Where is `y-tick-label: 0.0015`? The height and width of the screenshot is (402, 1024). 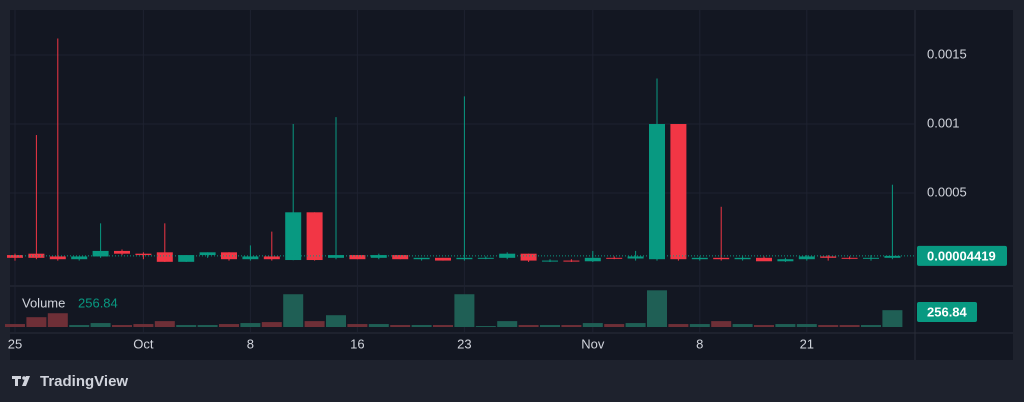 y-tick-label: 0.0015 is located at coordinates (947, 53).